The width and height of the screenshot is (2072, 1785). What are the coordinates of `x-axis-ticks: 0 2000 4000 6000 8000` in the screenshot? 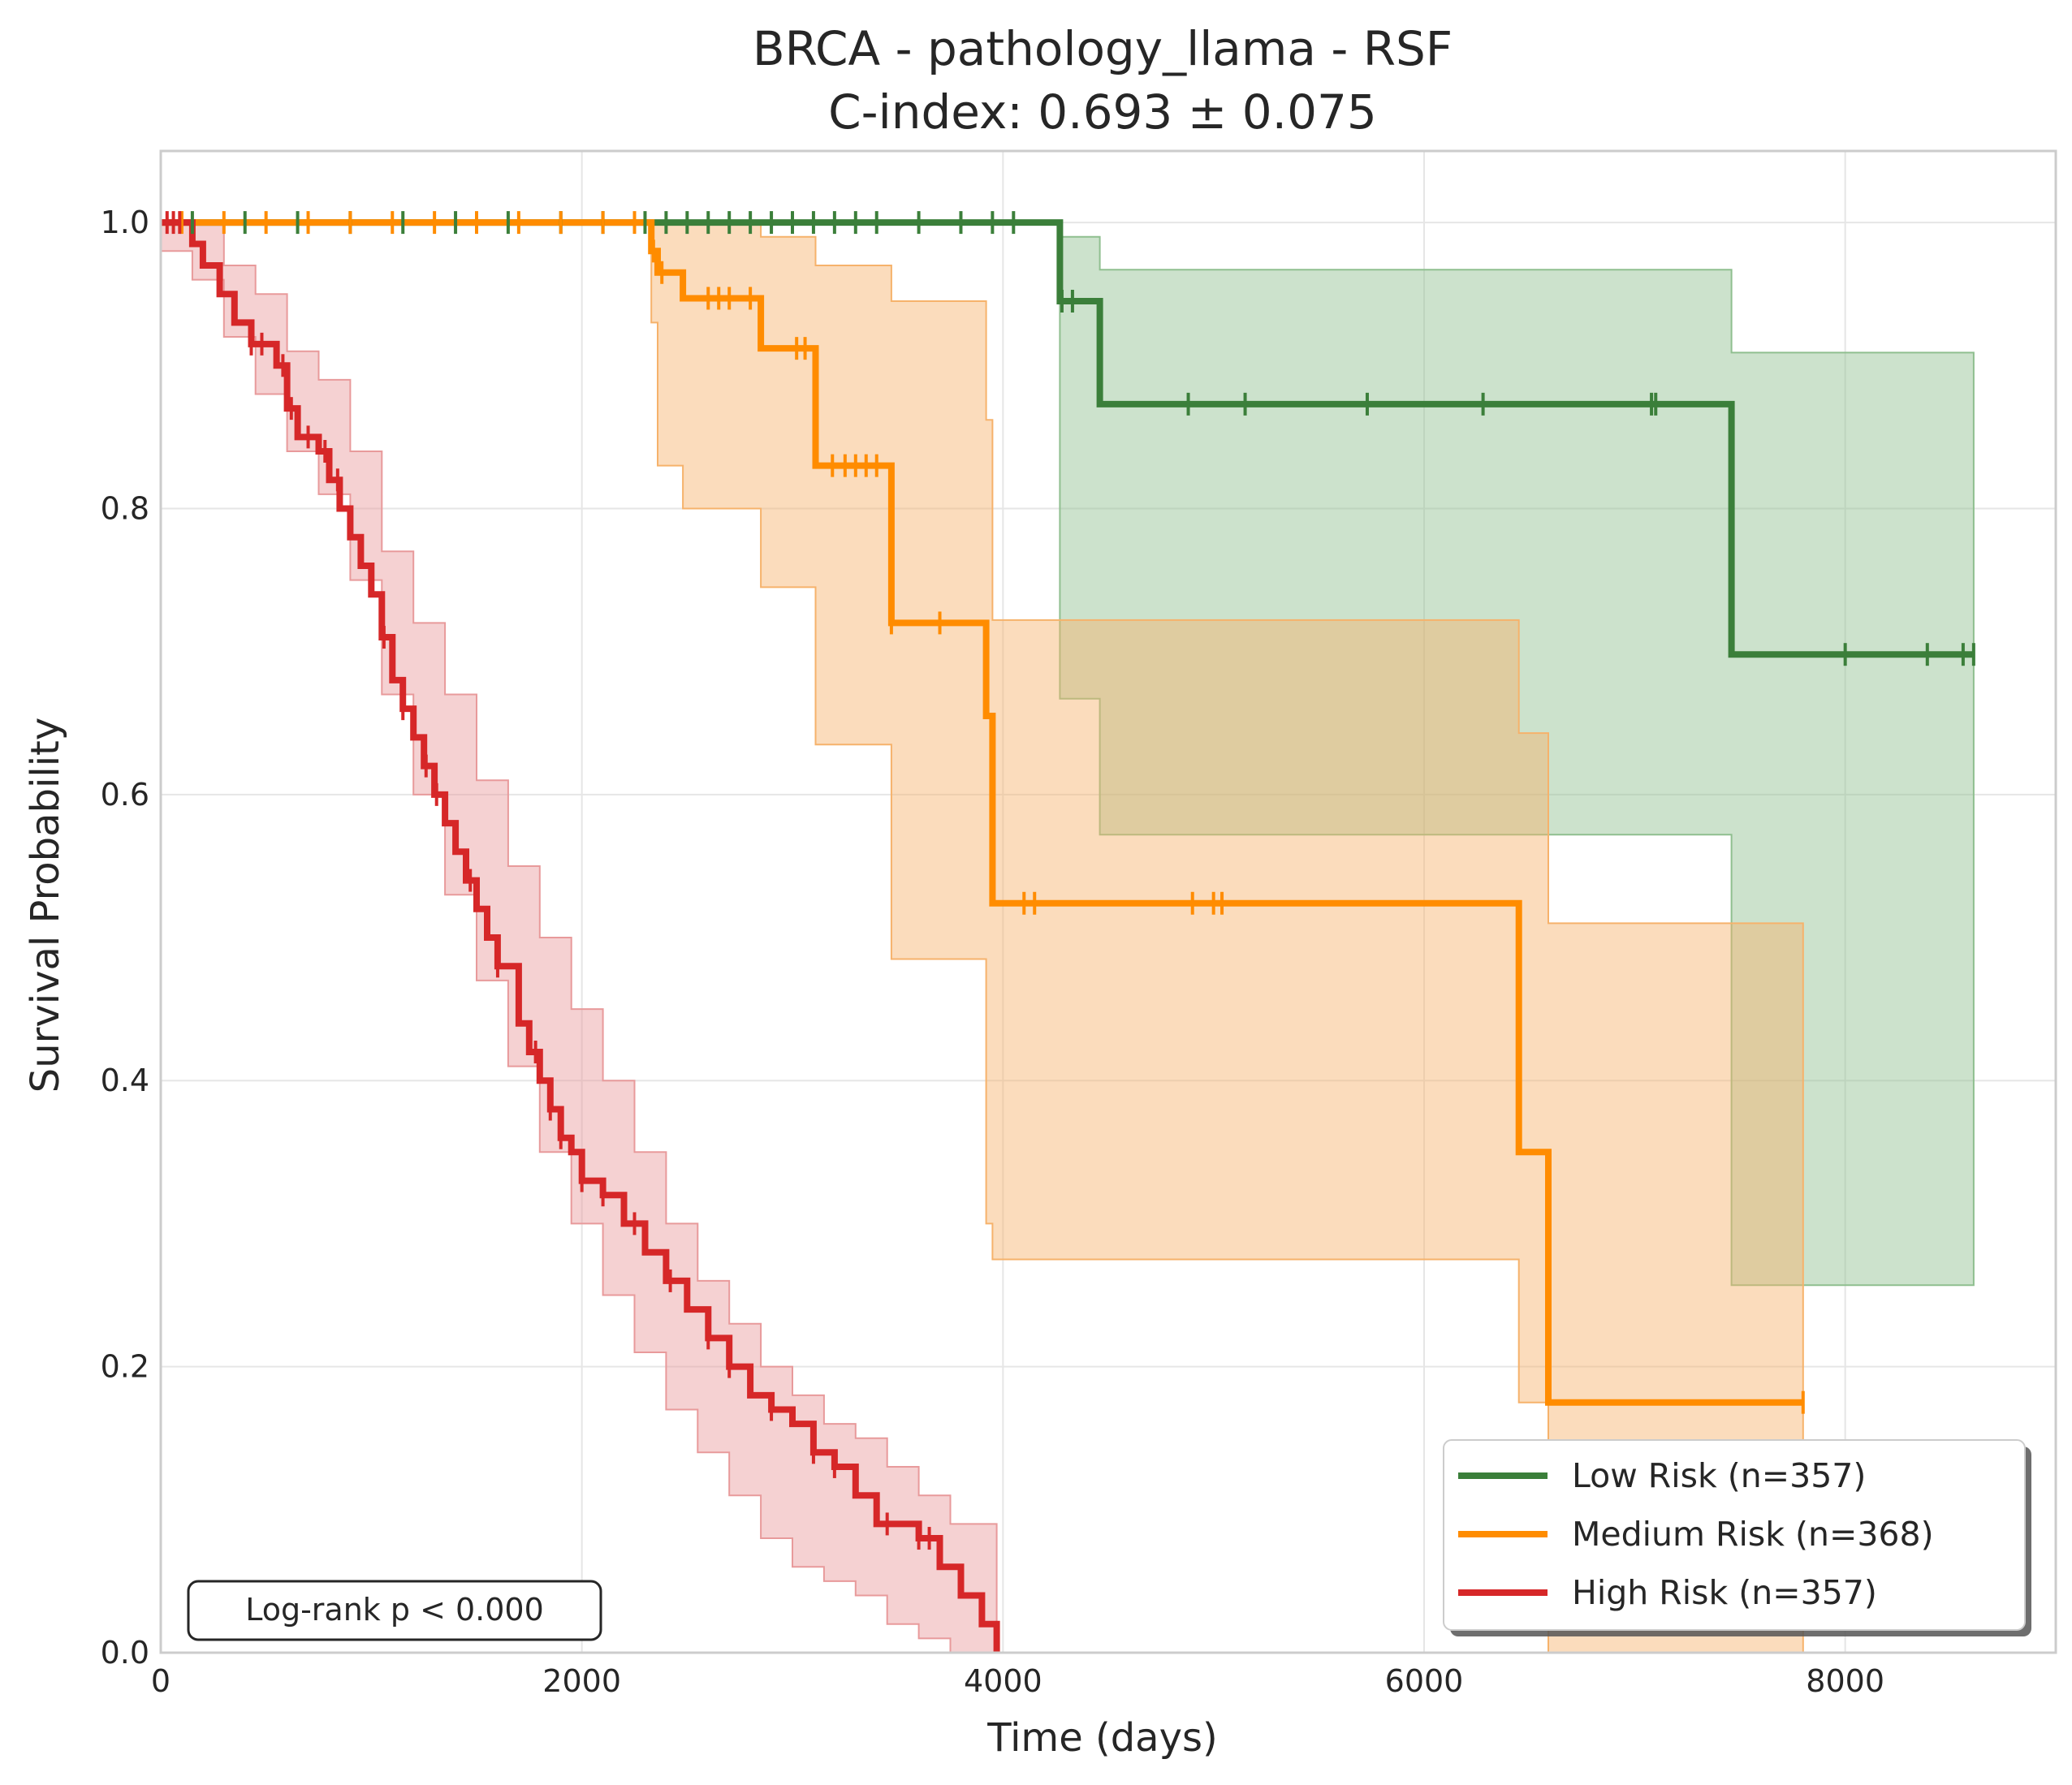 It's located at (1018, 1681).